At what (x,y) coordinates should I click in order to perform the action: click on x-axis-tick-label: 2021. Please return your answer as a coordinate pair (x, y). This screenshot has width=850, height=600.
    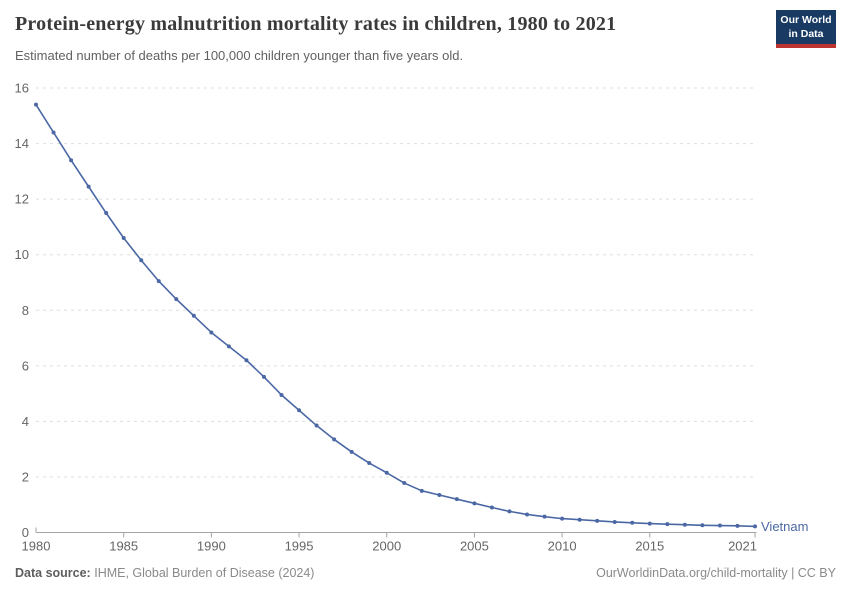
    Looking at the image, I should click on (742, 546).